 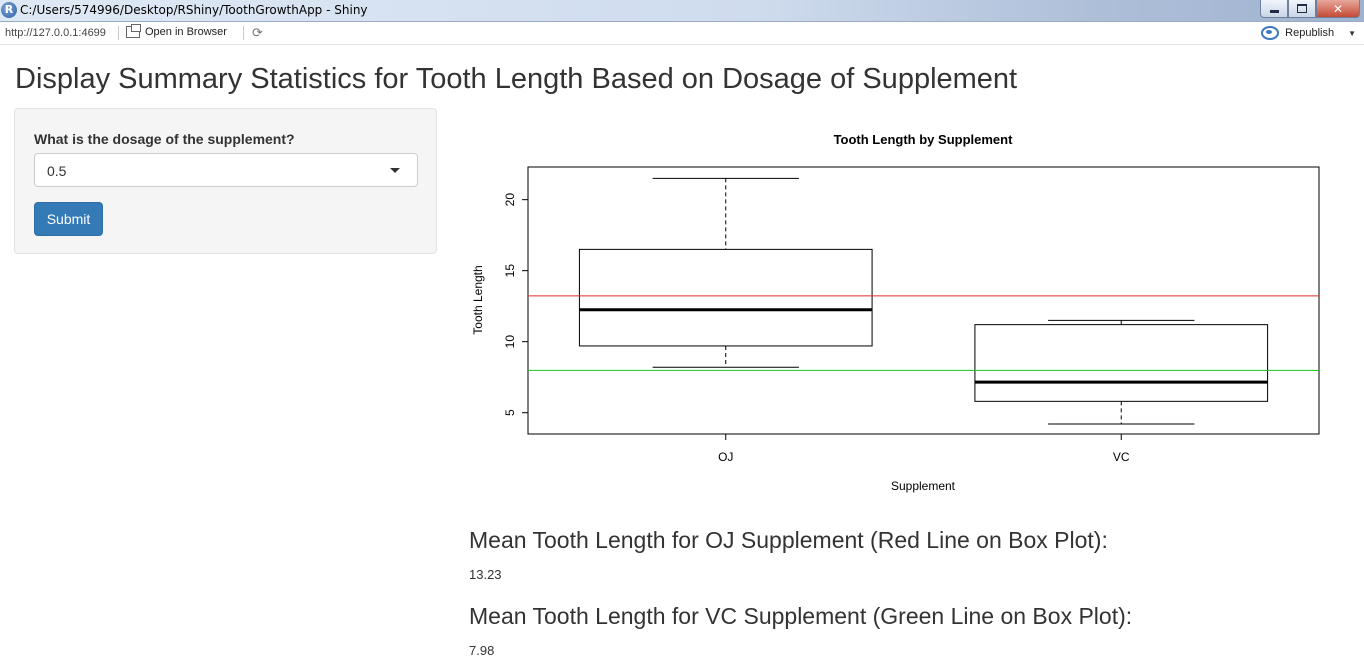 What do you see at coordinates (68, 219) in the screenshot?
I see `submit-button: Submit` at bounding box center [68, 219].